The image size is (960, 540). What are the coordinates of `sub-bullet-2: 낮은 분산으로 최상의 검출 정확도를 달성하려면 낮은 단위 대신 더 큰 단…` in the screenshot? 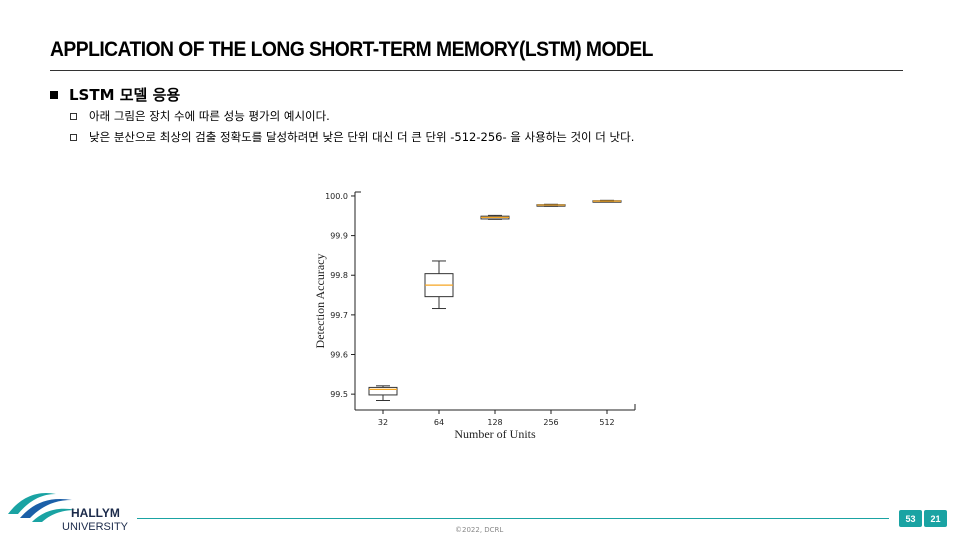 It's located at (352, 137).